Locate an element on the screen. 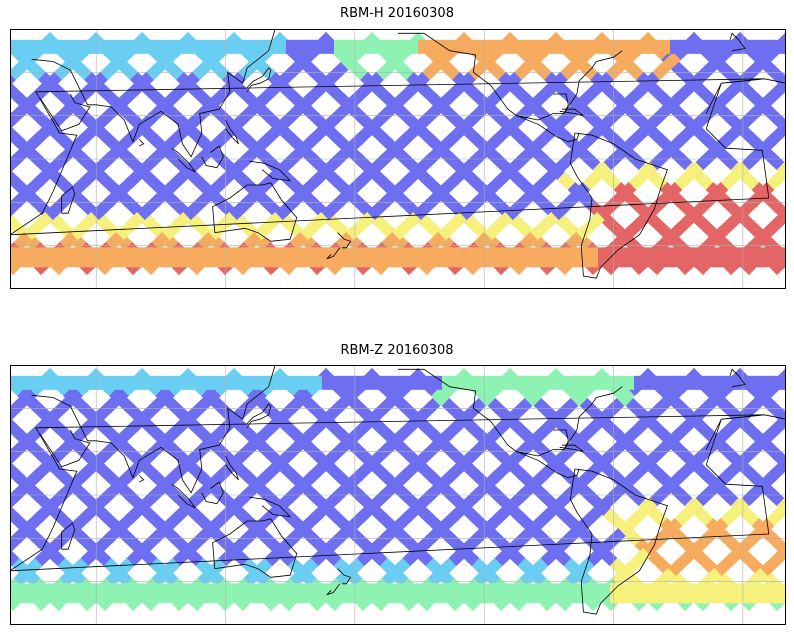  africa-wrap-coast is located at coordinates (745, 103).